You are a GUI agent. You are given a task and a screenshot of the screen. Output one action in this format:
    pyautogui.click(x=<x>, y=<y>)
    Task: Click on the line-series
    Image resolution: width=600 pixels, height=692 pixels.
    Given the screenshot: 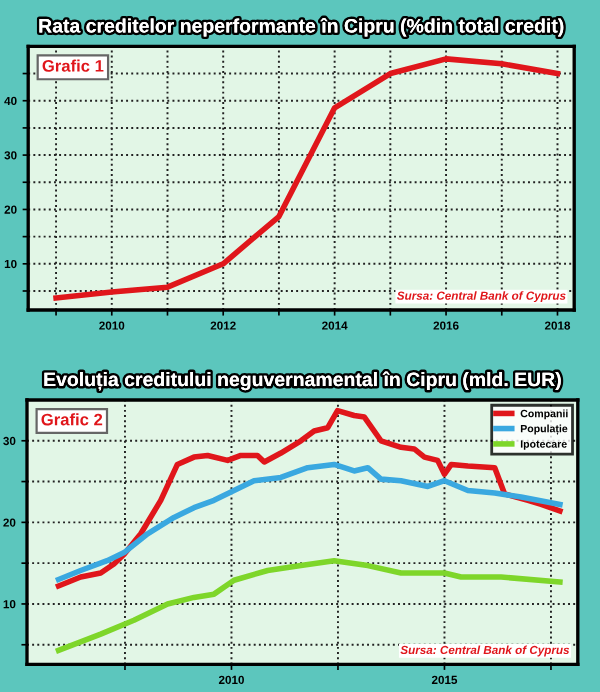 What is the action you would take?
    pyautogui.click(x=309, y=522)
    